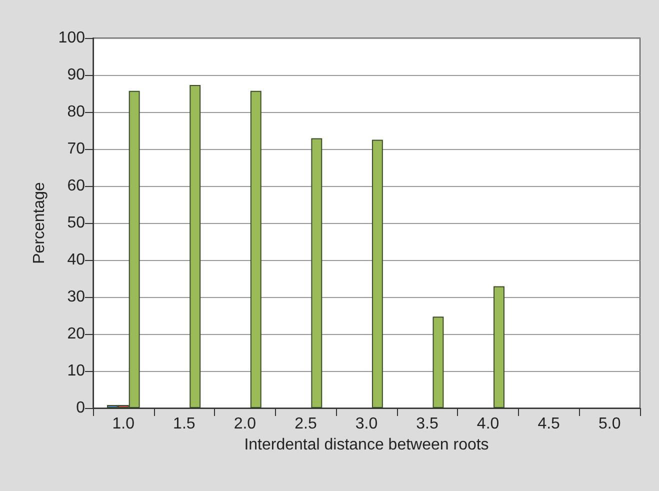 This screenshot has width=659, height=491. What do you see at coordinates (76, 149) in the screenshot?
I see `y-tick-label: 70` at bounding box center [76, 149].